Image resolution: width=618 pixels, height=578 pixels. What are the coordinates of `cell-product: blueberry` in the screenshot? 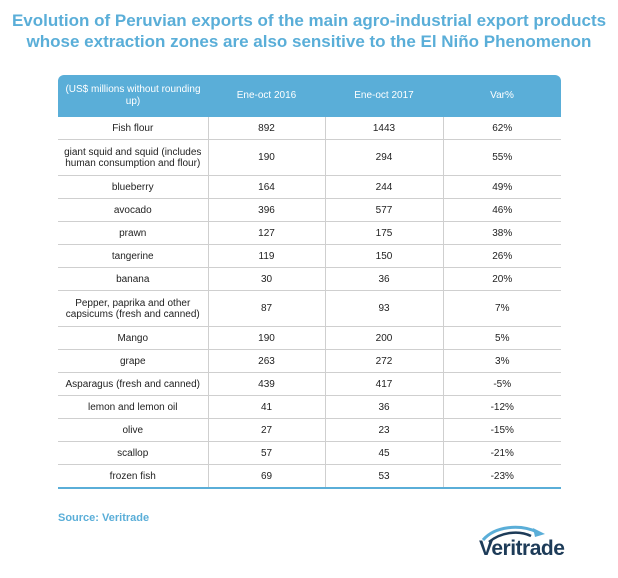 It's located at (133, 187).